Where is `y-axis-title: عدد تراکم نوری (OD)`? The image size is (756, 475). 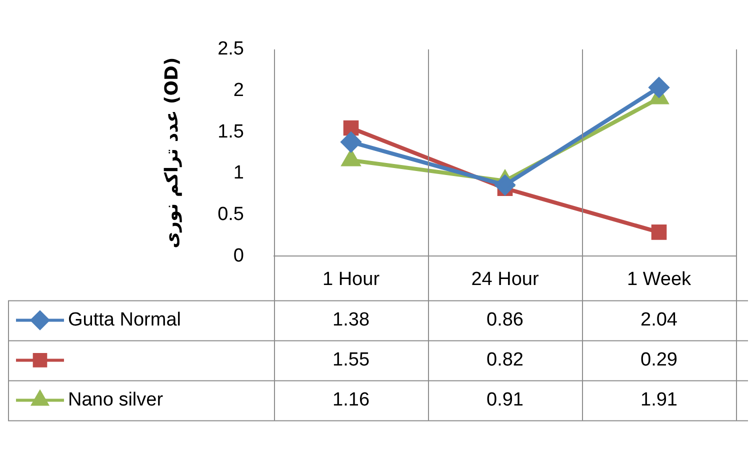
y-axis-title: عدد تراکم نوری (OD) is located at coordinates (171, 152).